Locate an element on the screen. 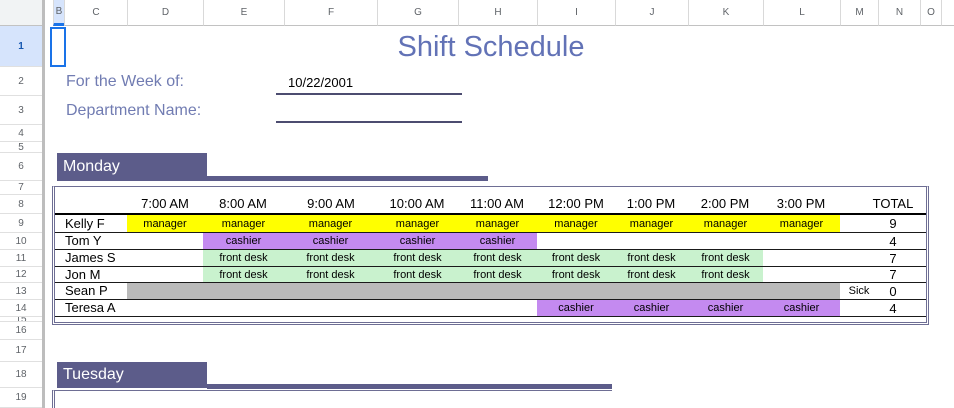 This screenshot has width=954, height=408. row-header-1: 1 is located at coordinates (21, 46).